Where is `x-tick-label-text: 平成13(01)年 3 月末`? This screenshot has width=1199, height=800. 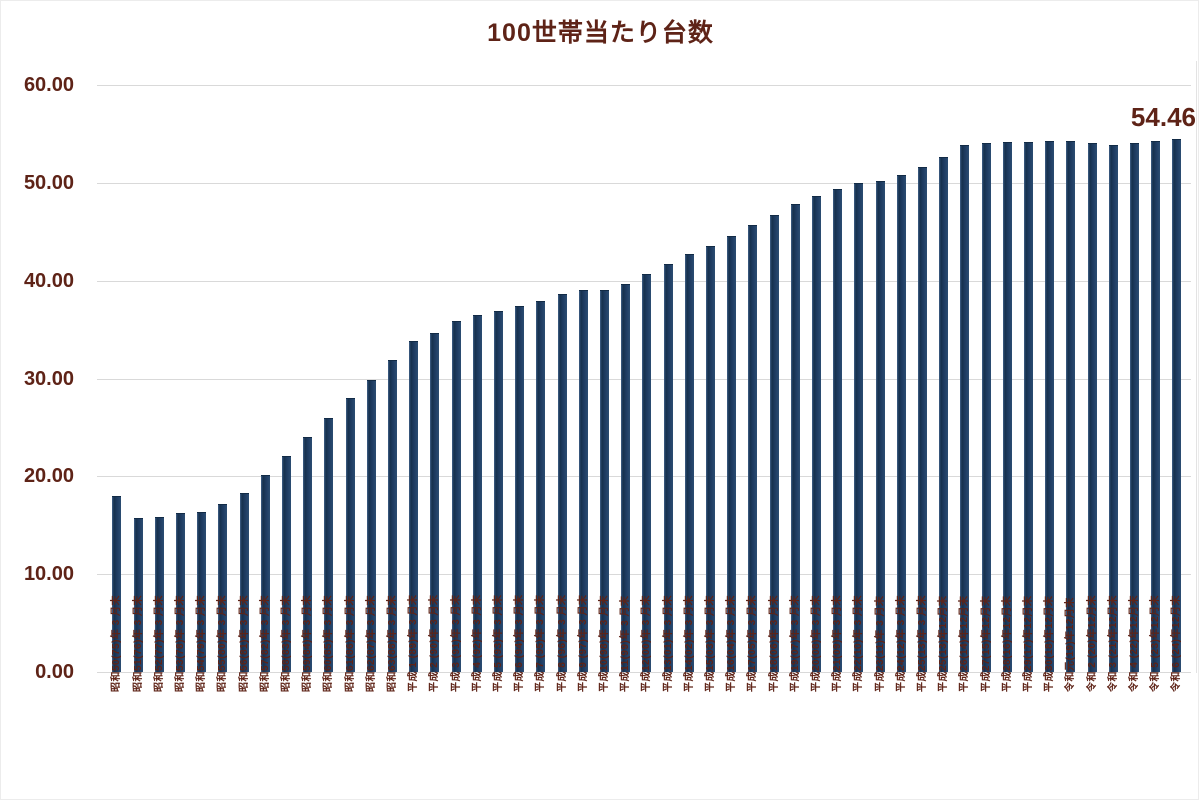 x-tick-label-text: 平成13(01)年 3 月末 is located at coordinates (668, 643).